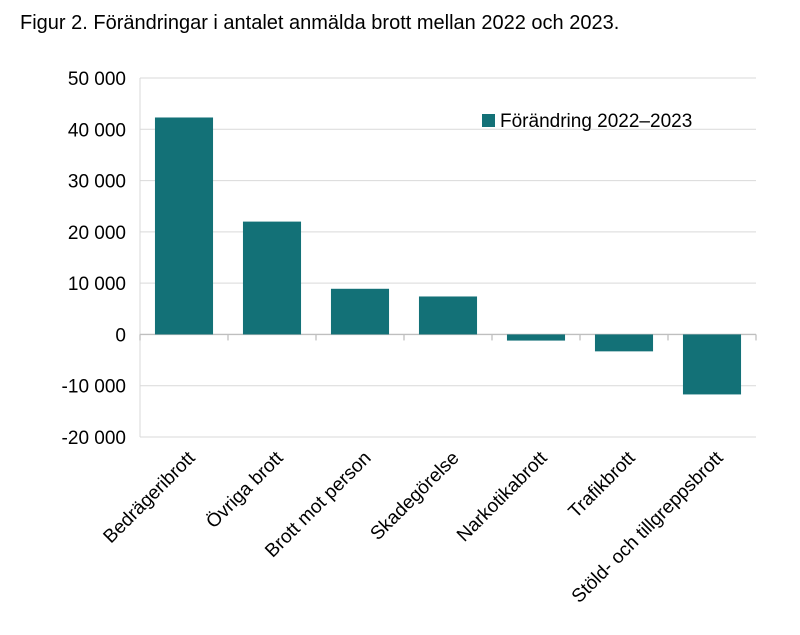  I want to click on x-tick-label: Narkotikabrott, so click(502, 496).